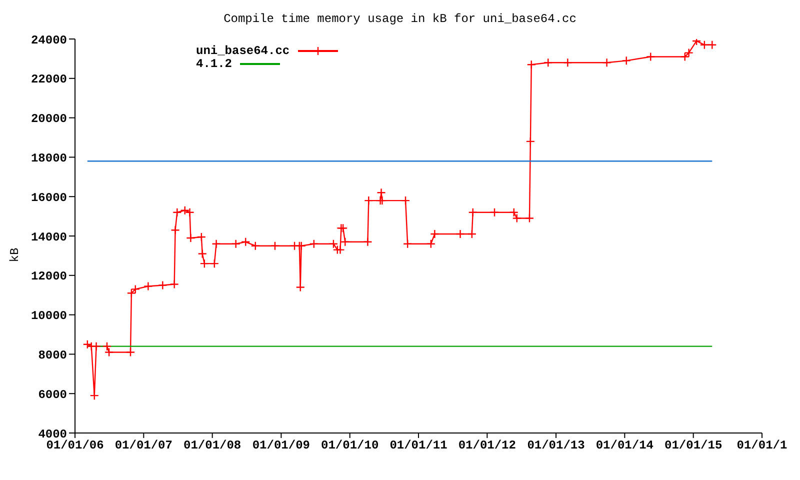  I want to click on y-tick-label: 22000, so click(48, 79).